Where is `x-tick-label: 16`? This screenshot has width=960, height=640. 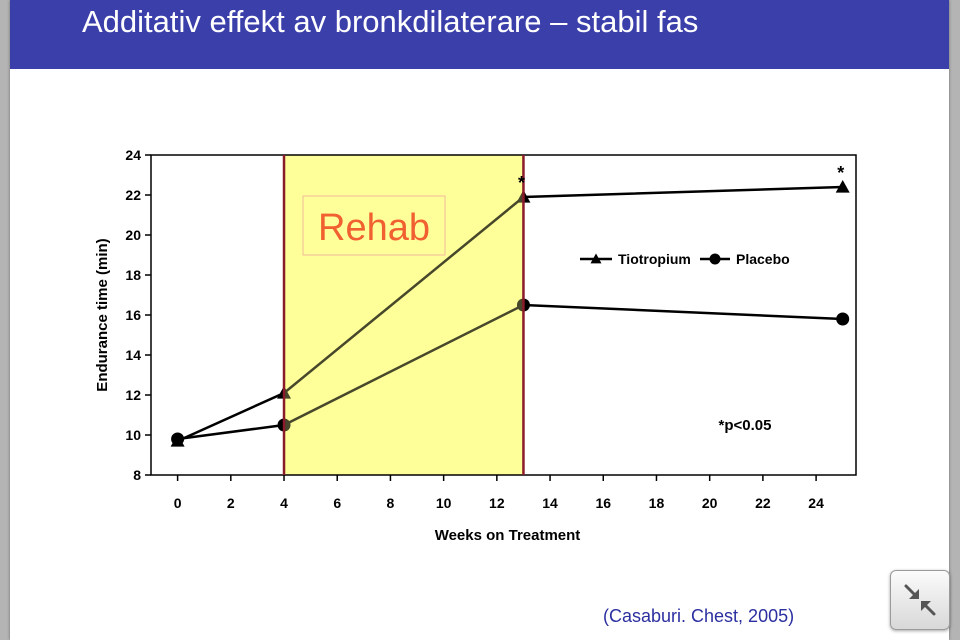
x-tick-label: 16 is located at coordinates (603, 503).